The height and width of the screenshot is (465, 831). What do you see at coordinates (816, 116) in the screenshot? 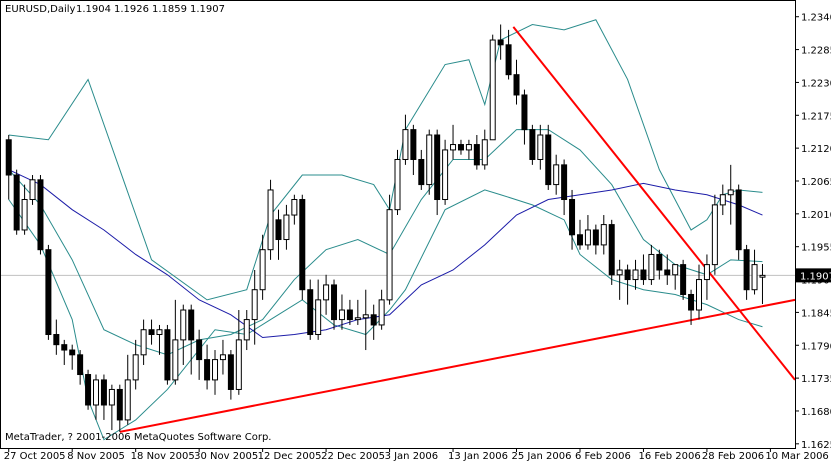
I see `y-tick-label: 1.2175` at bounding box center [816, 116].